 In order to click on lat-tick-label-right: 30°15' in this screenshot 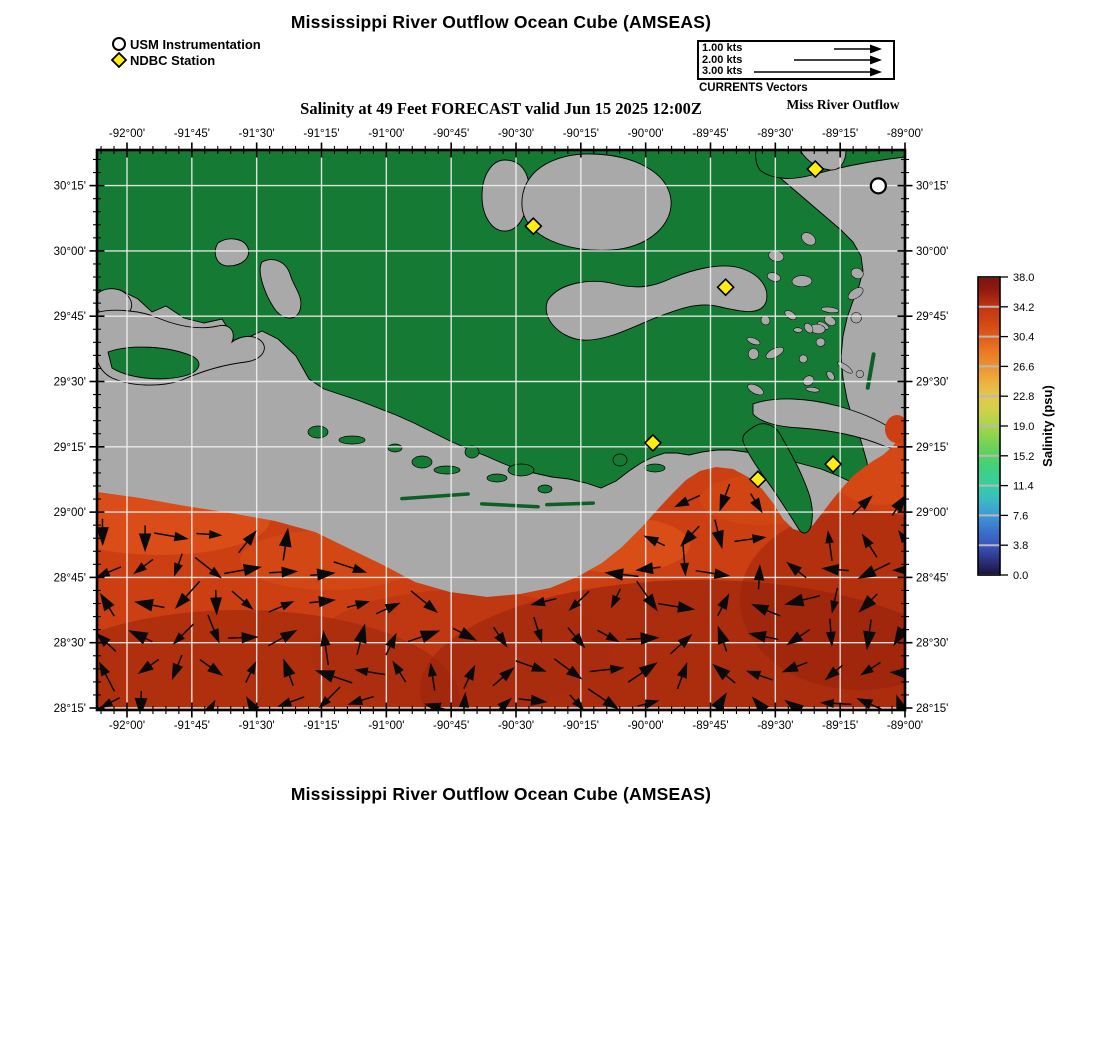, I will do `click(932, 187)`.